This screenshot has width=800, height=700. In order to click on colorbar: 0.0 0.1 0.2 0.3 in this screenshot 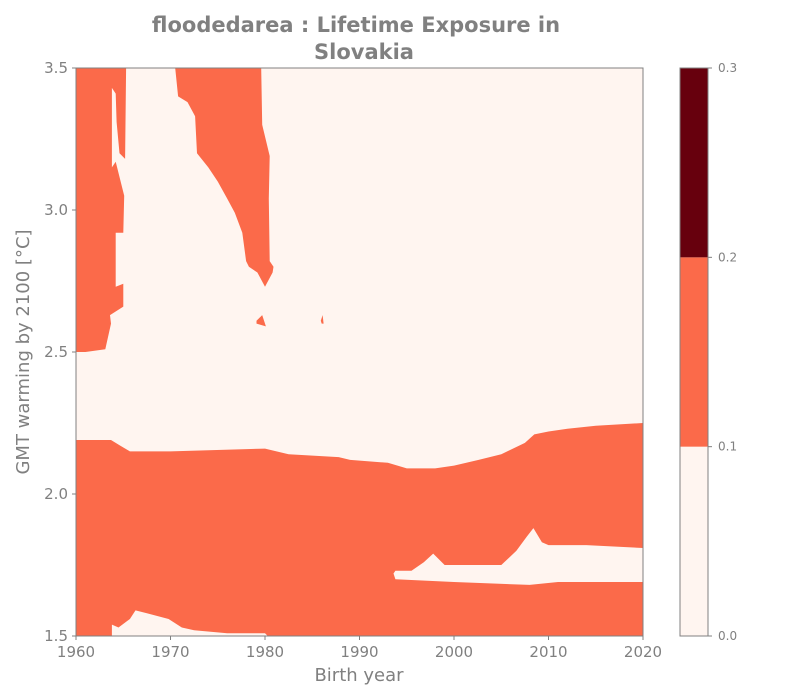, I will do `click(708, 352)`.